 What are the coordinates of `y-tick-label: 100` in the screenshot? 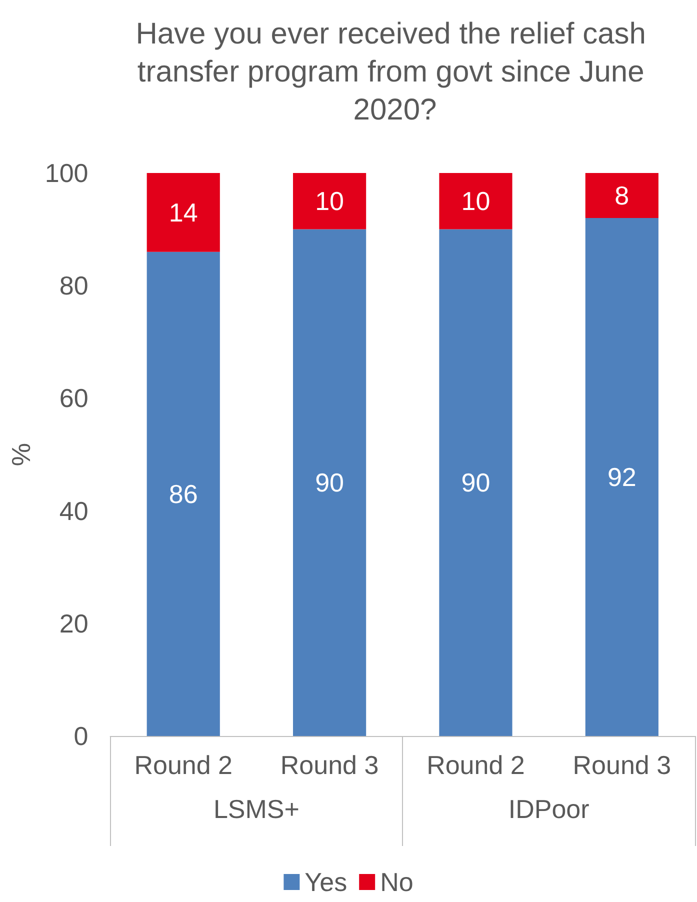 It's located at (66, 173).